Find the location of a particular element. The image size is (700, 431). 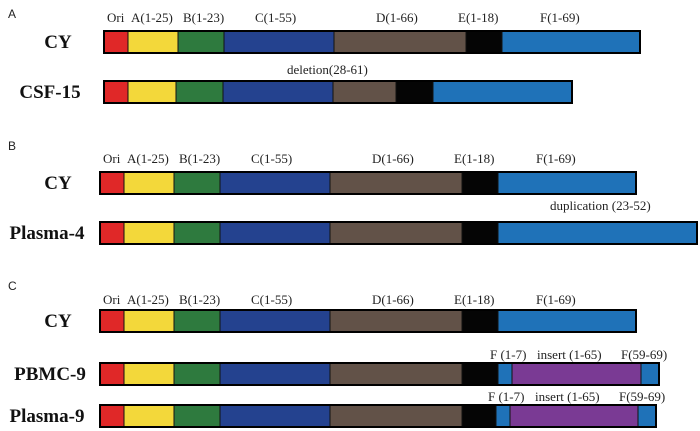

panel-label-C: C is located at coordinates (12, 286).